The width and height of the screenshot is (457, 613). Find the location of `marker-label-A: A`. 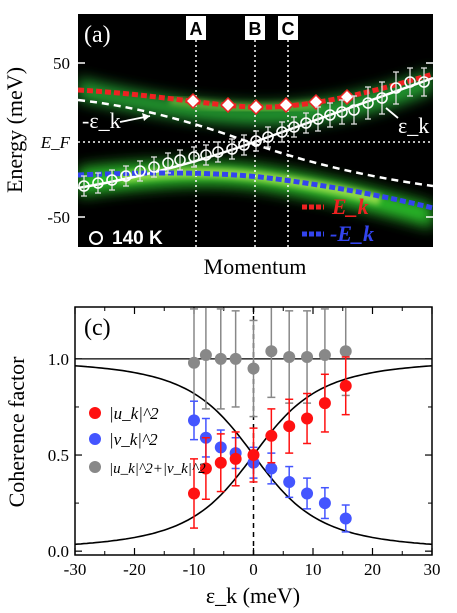

marker-label-A: A is located at coordinates (196, 29).